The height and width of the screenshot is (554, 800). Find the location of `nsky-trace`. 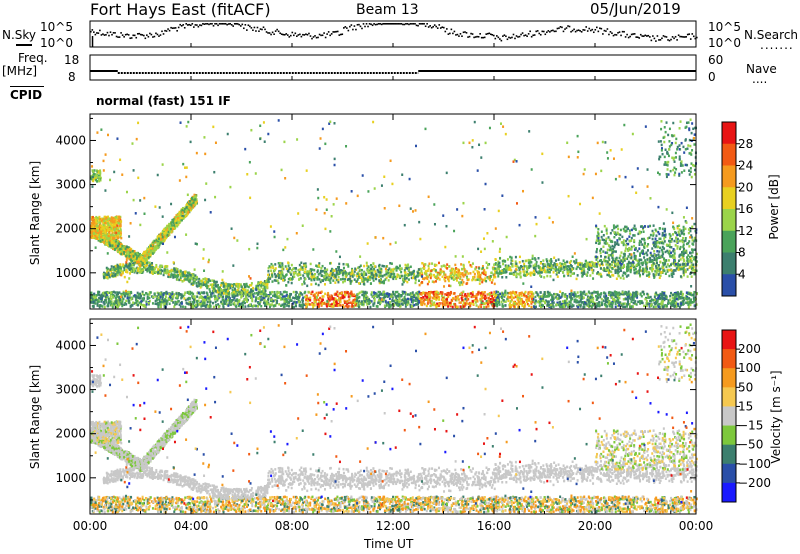

nsky-trace is located at coordinates (394, 35).